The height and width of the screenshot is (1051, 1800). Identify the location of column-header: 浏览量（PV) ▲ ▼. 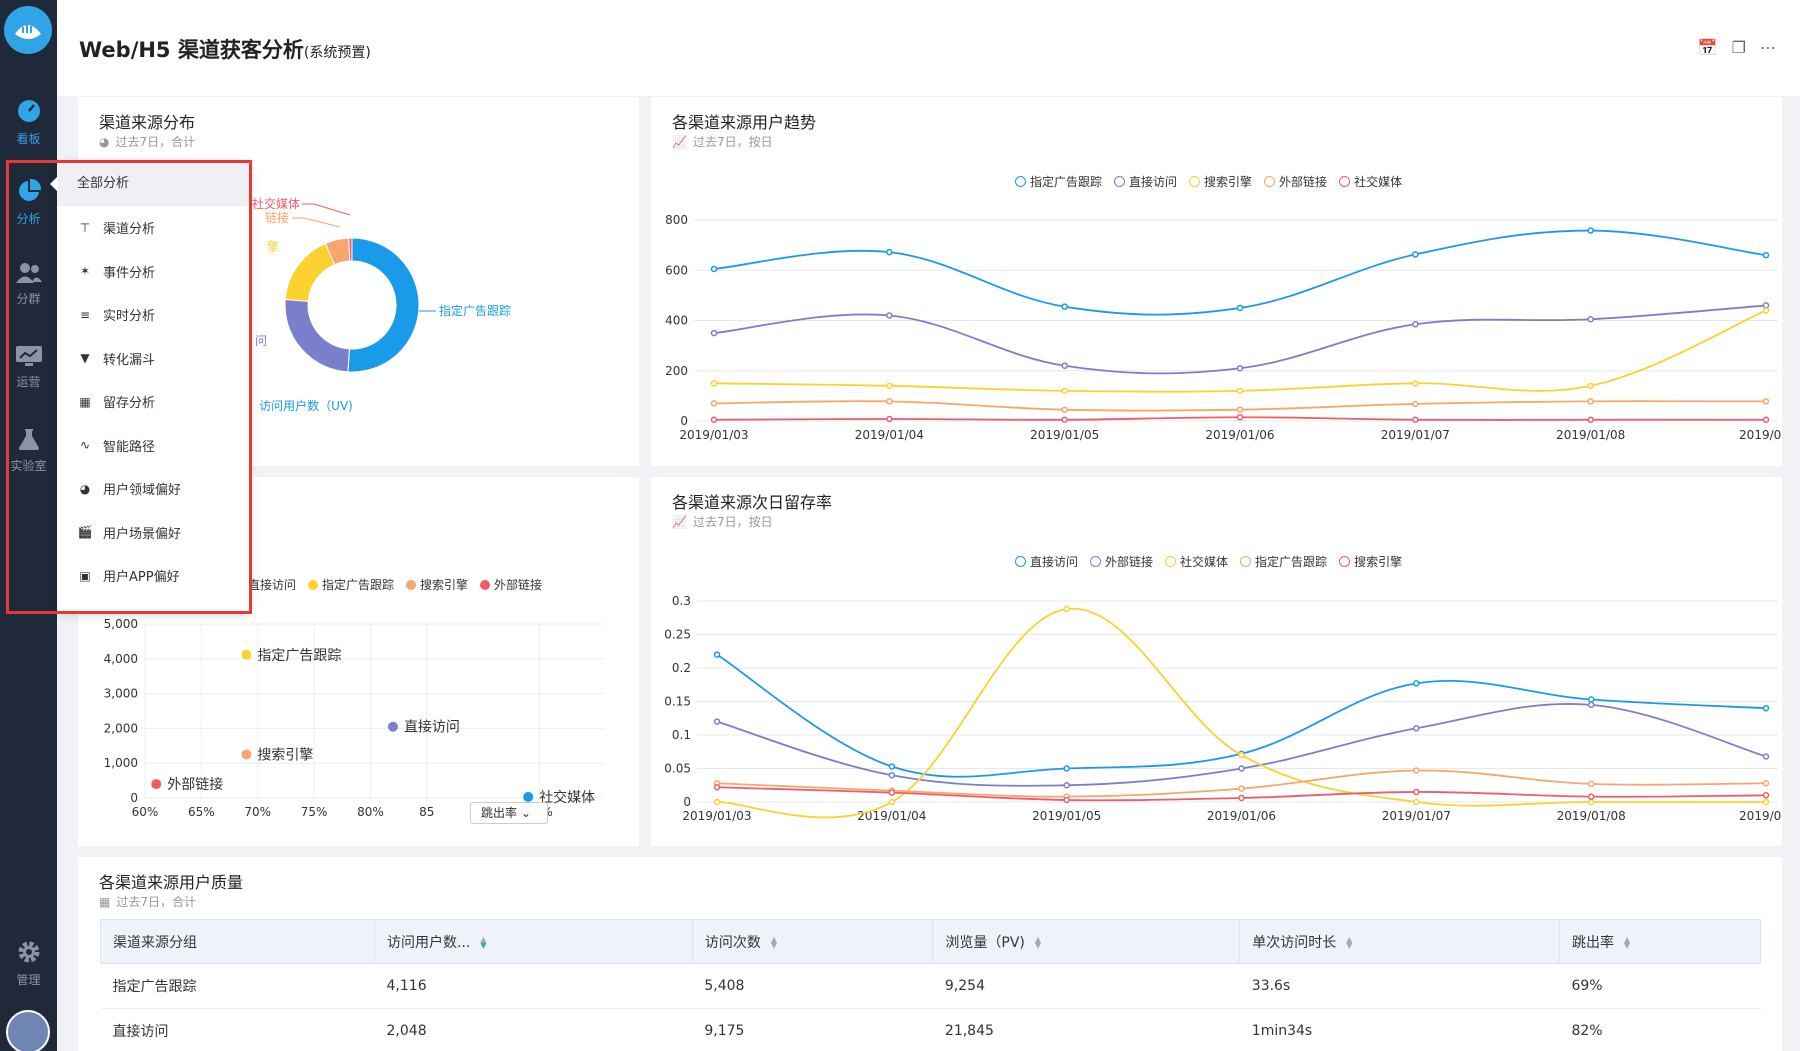
(1086, 941).